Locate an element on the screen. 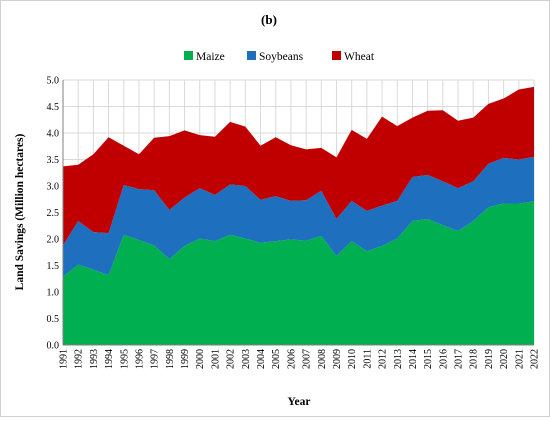 Image resolution: width=550 pixels, height=421 pixels. x-tick-label: 2000 is located at coordinates (200, 359).